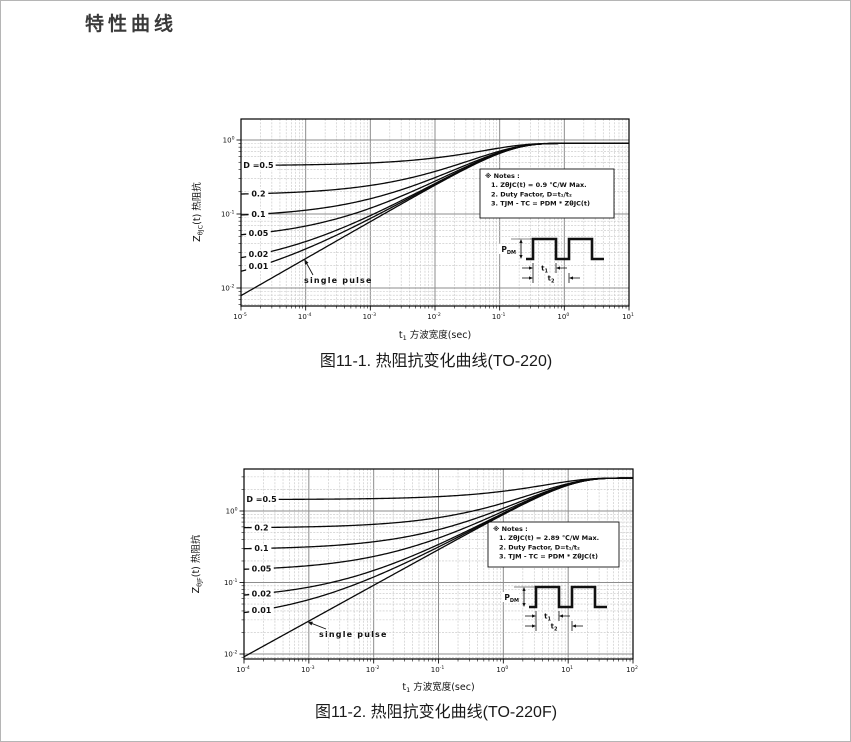 Image resolution: width=851 pixels, height=742 pixels. What do you see at coordinates (436, 361) in the screenshot?
I see `figure-caption-to220: 图11-1. 热阻抗变化曲线(TO-220)` at bounding box center [436, 361].